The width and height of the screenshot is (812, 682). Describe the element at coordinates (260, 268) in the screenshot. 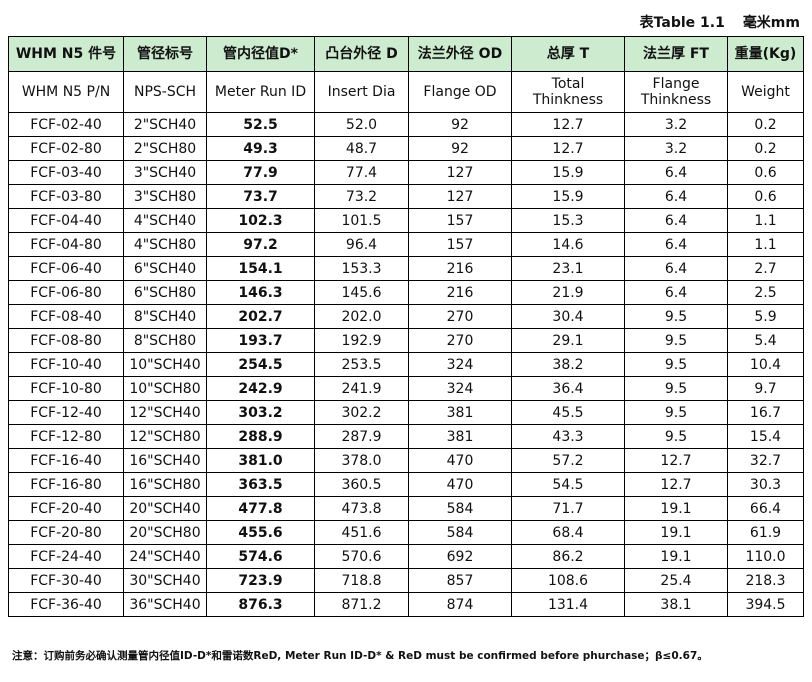

I see `table-cell: 154.1` at that location.